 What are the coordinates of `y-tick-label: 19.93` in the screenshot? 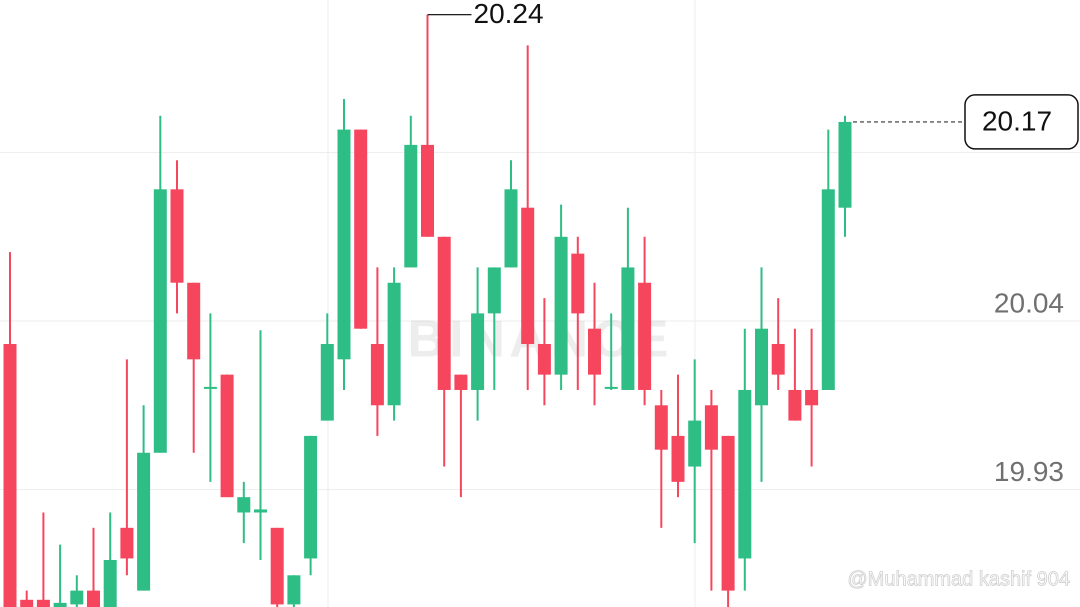 It's located at (1029, 471).